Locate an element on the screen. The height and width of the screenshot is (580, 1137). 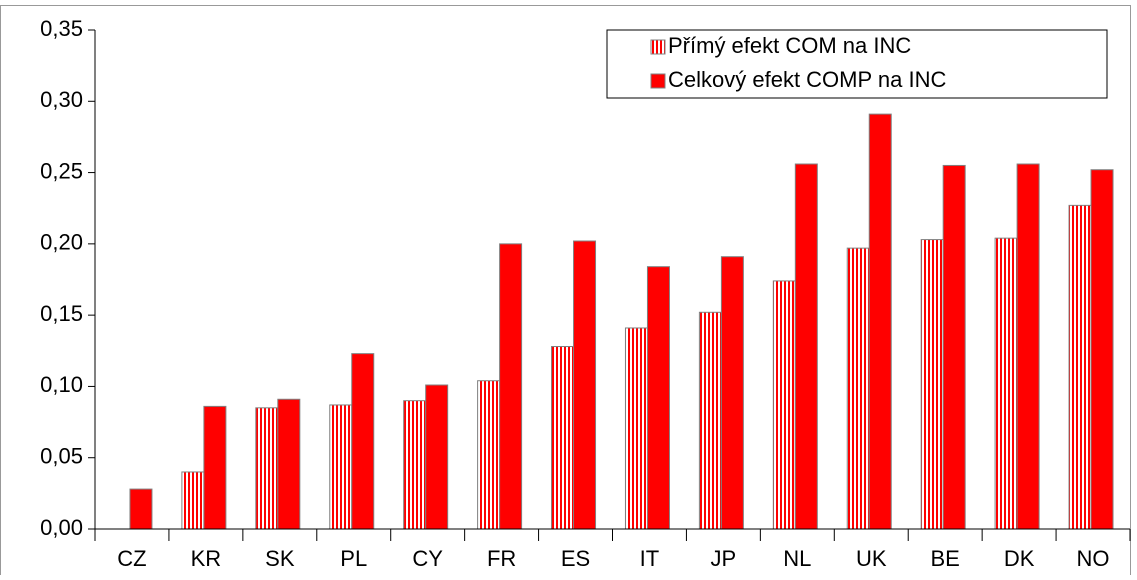
y-tick-label: 0,30 is located at coordinates (61, 99).